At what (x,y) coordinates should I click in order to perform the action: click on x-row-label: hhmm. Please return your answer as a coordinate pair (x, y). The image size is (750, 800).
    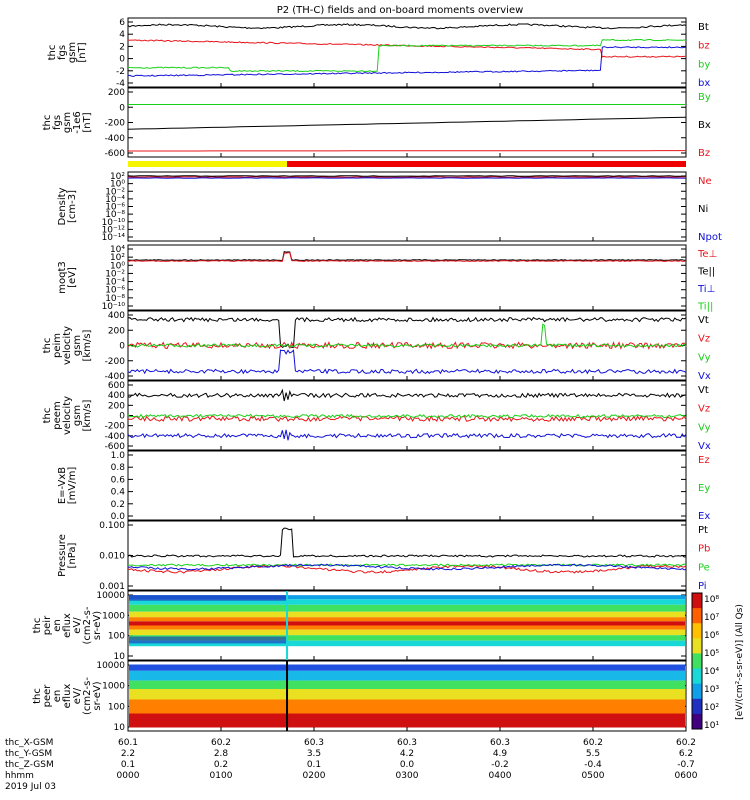
    Looking at the image, I should click on (19, 776).